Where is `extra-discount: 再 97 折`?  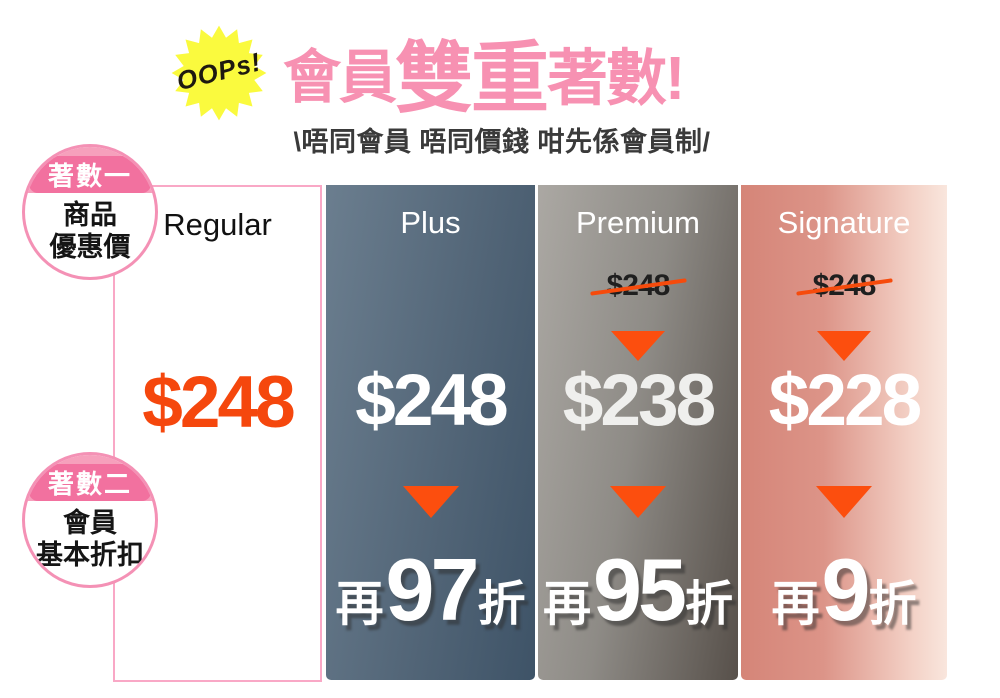 extra-discount: 再 97 折 is located at coordinates (430, 589).